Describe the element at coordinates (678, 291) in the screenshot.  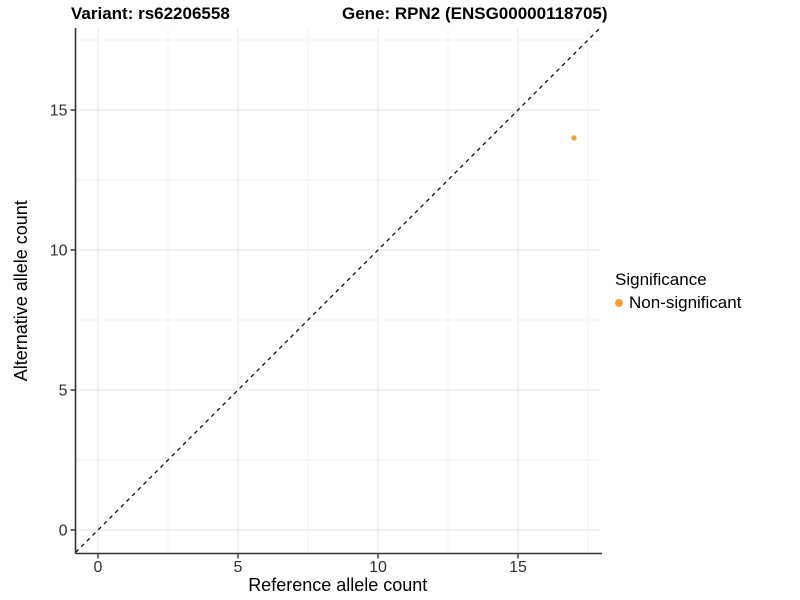
I see `legend: Significance Non-significant` at that location.